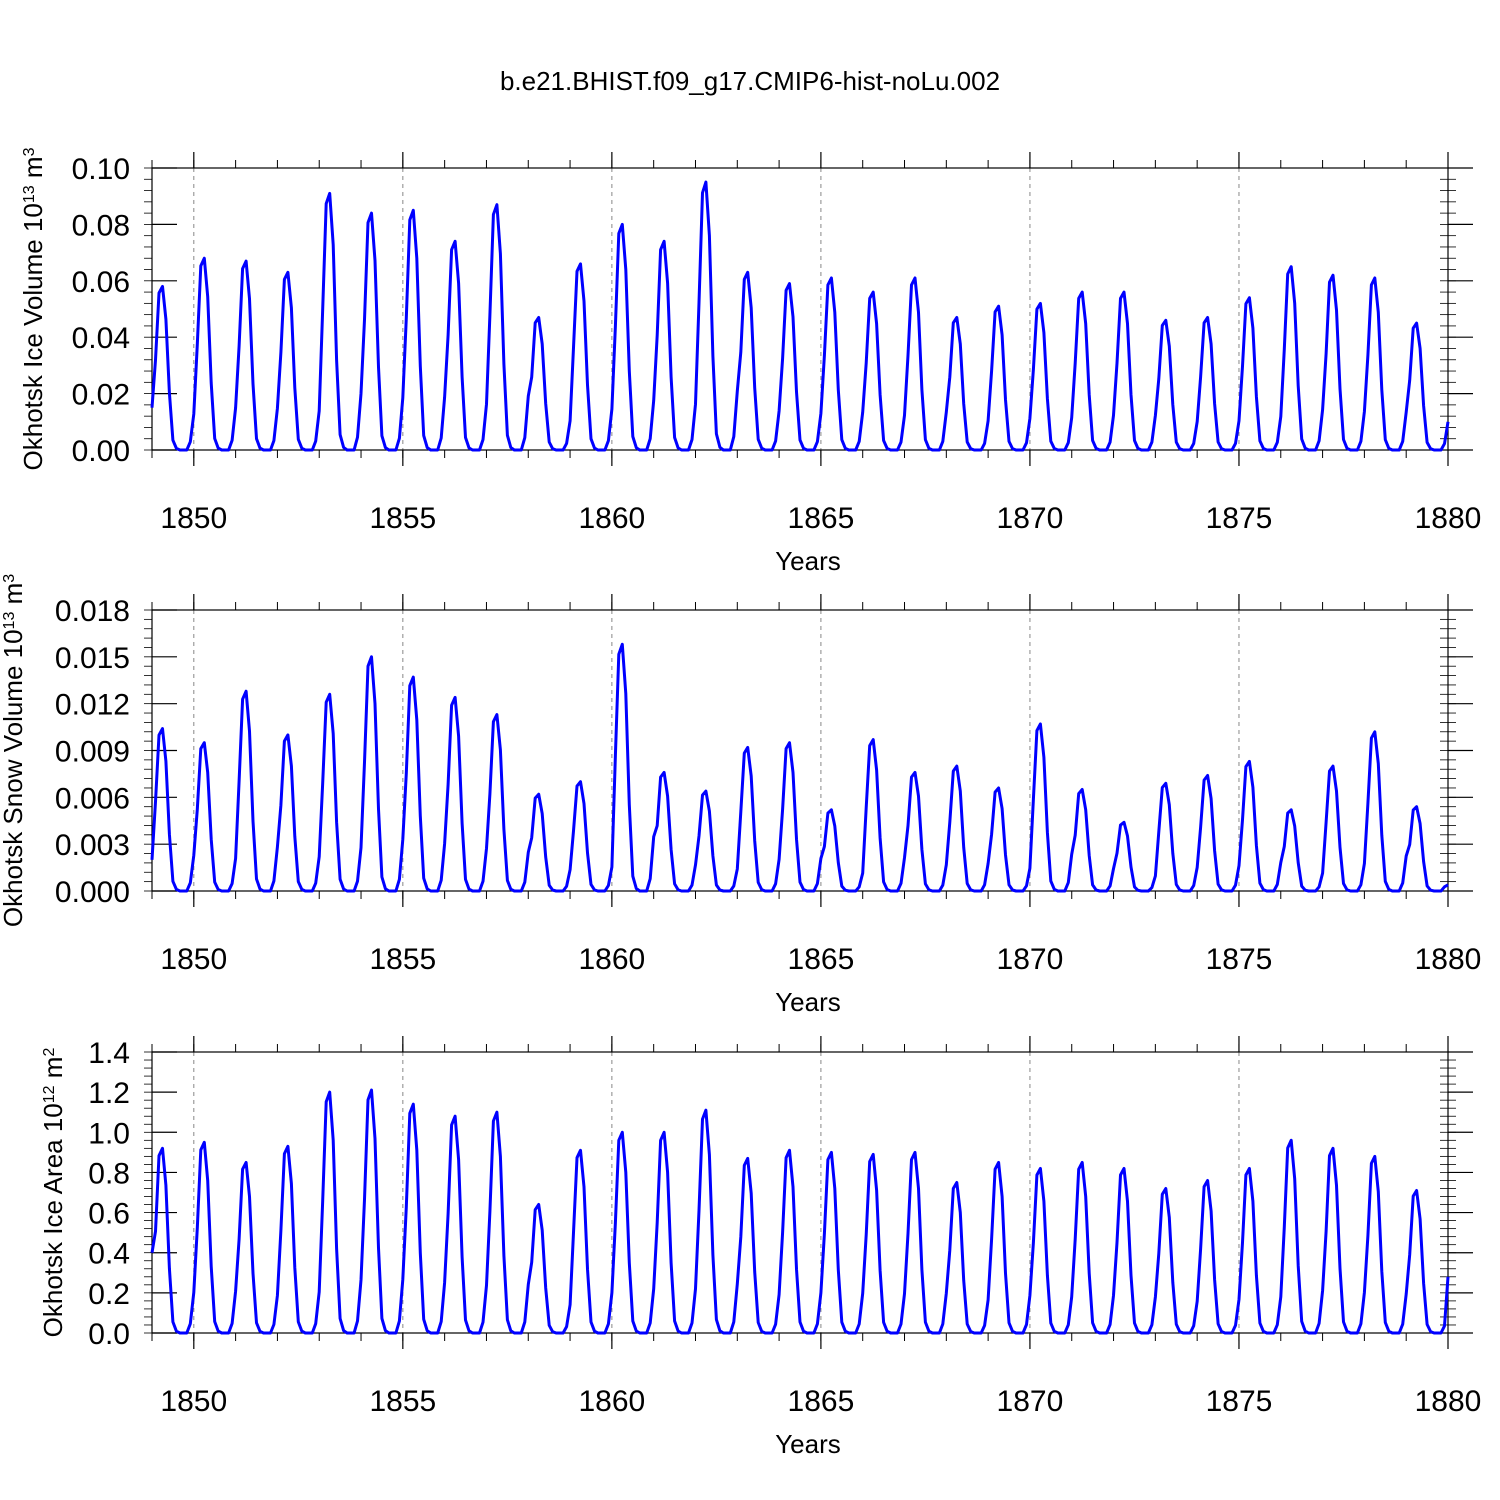 This screenshot has height=1500, width=1500. What do you see at coordinates (109, 1173) in the screenshot?
I see `y-tick-label: 0.8` at bounding box center [109, 1173].